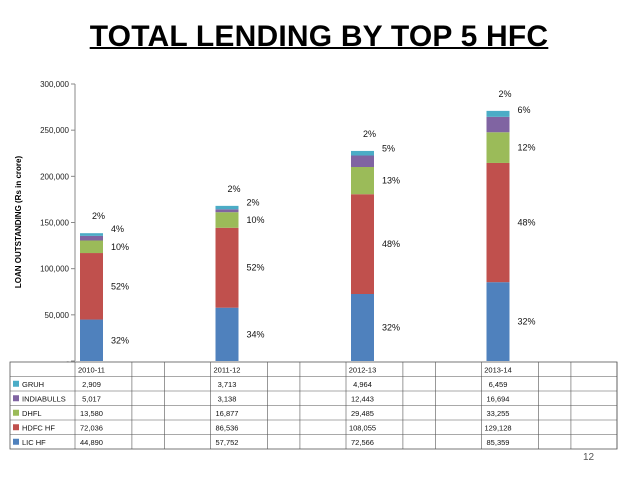 The height and width of the screenshot is (479, 638). What do you see at coordinates (67, 361) in the screenshot?
I see `y-tick-label: -` at bounding box center [67, 361].